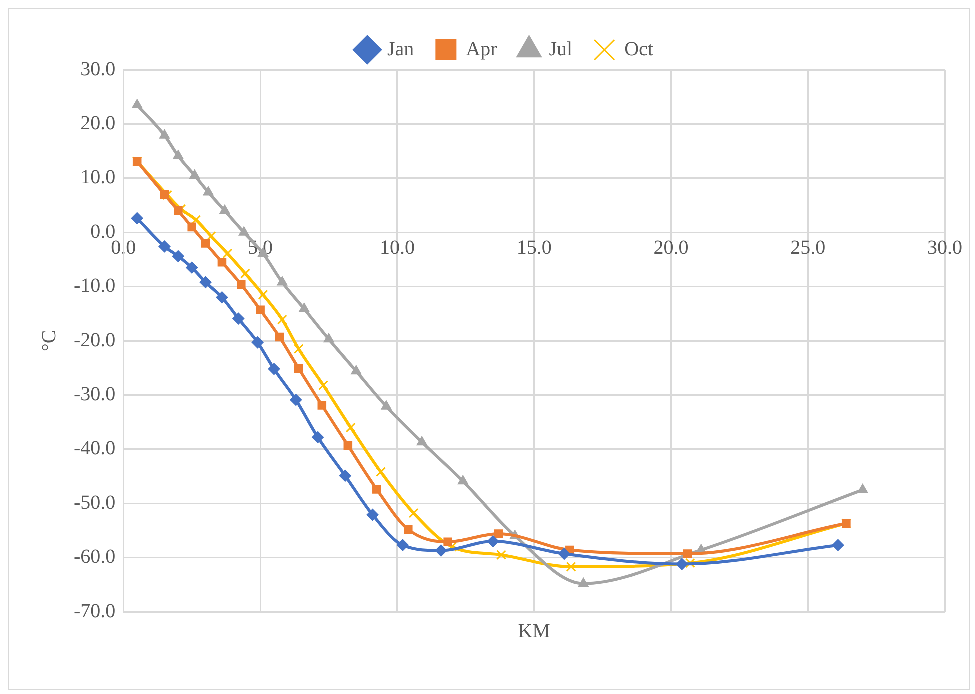  Describe the element at coordinates (397, 247) in the screenshot. I see `x-tick-label: 10.0` at that location.